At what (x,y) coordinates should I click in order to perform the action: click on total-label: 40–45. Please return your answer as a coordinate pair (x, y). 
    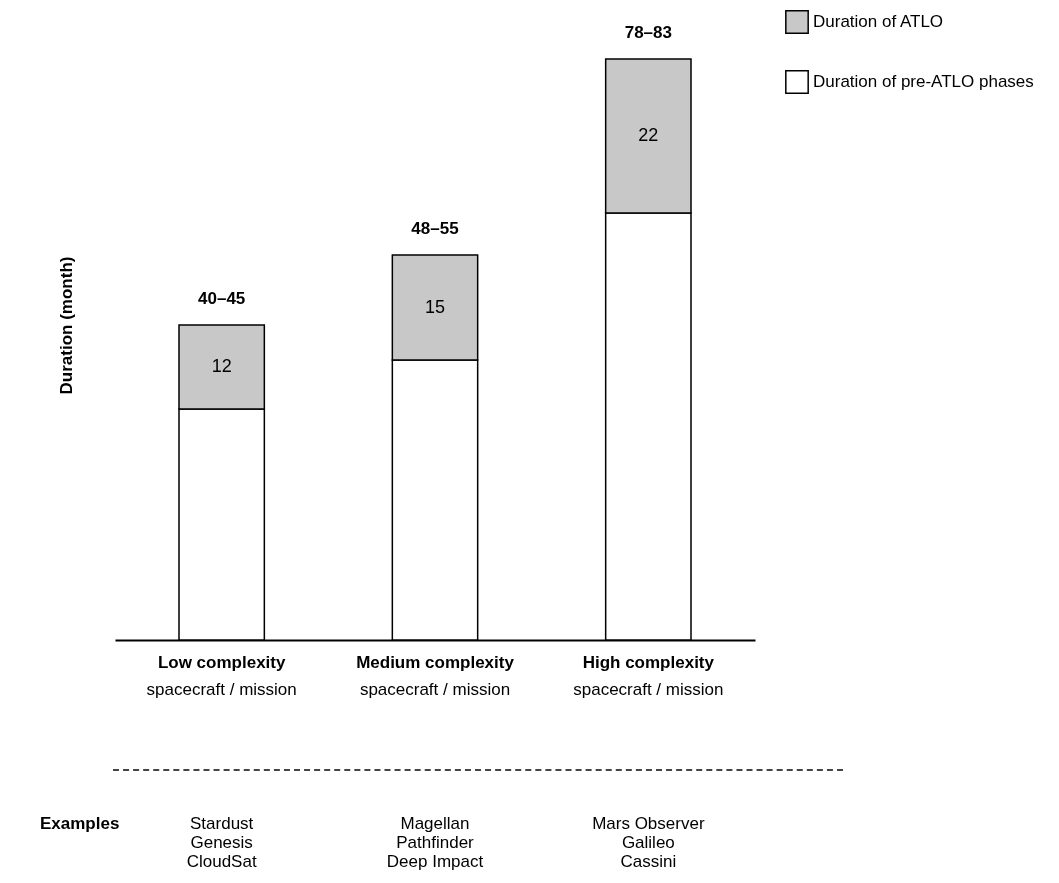
    Looking at the image, I should click on (222, 298).